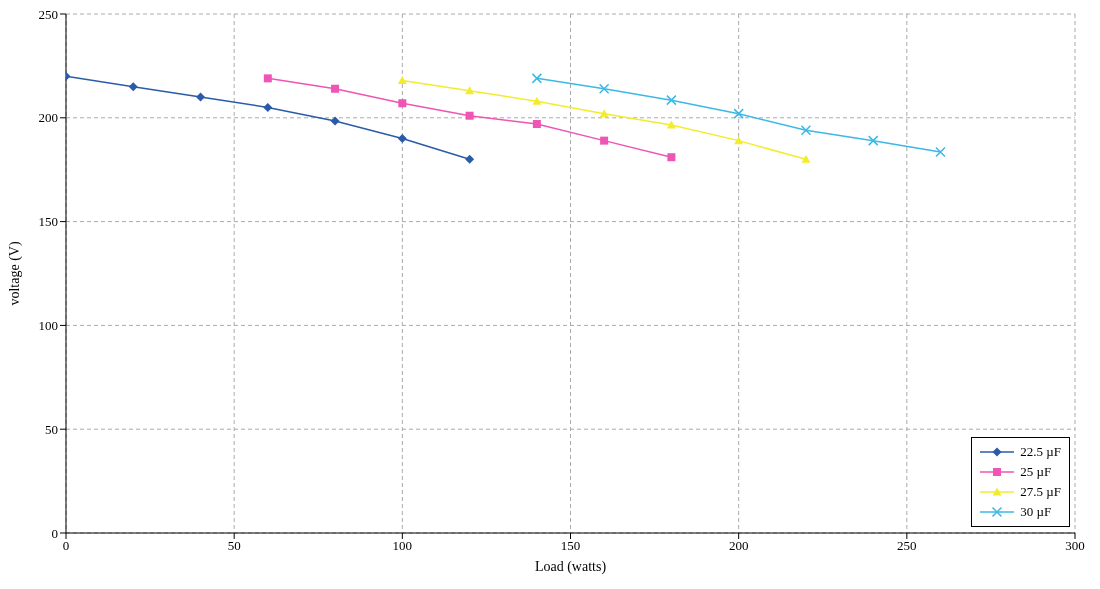 The height and width of the screenshot is (589, 1100). What do you see at coordinates (54, 533) in the screenshot?
I see `y-tick-label: 0` at bounding box center [54, 533].